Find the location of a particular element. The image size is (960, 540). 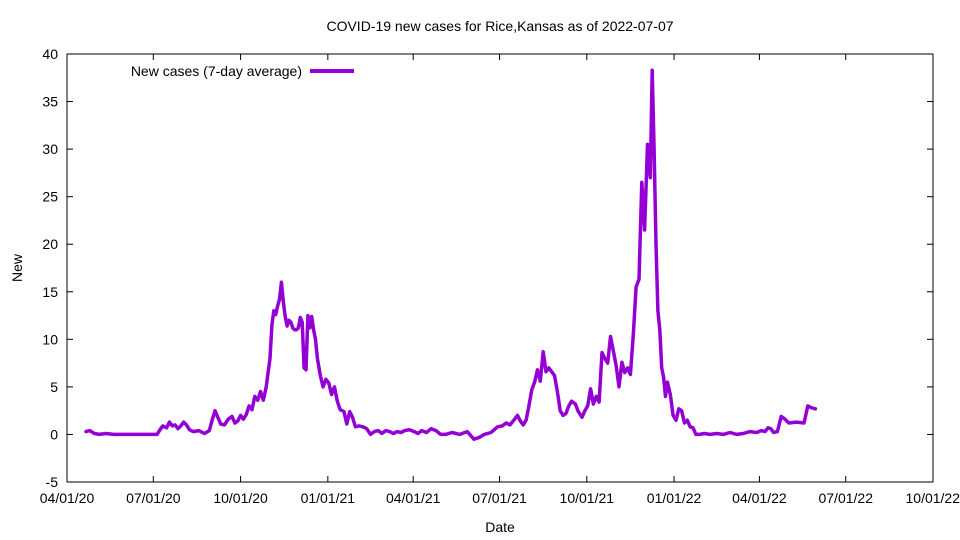

y-tick-label: -5 is located at coordinates (52, 482).